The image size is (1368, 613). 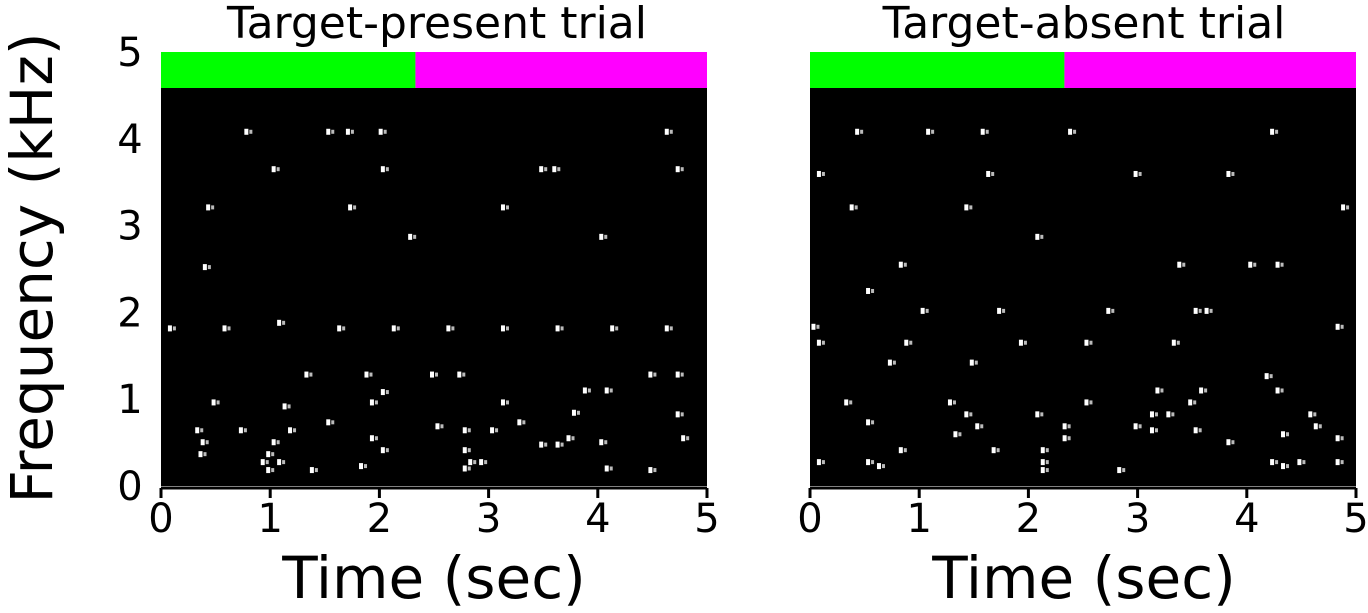 What do you see at coordinates (33, 268) in the screenshot?
I see `y-axis-label: Frequency (kHz)` at bounding box center [33, 268].